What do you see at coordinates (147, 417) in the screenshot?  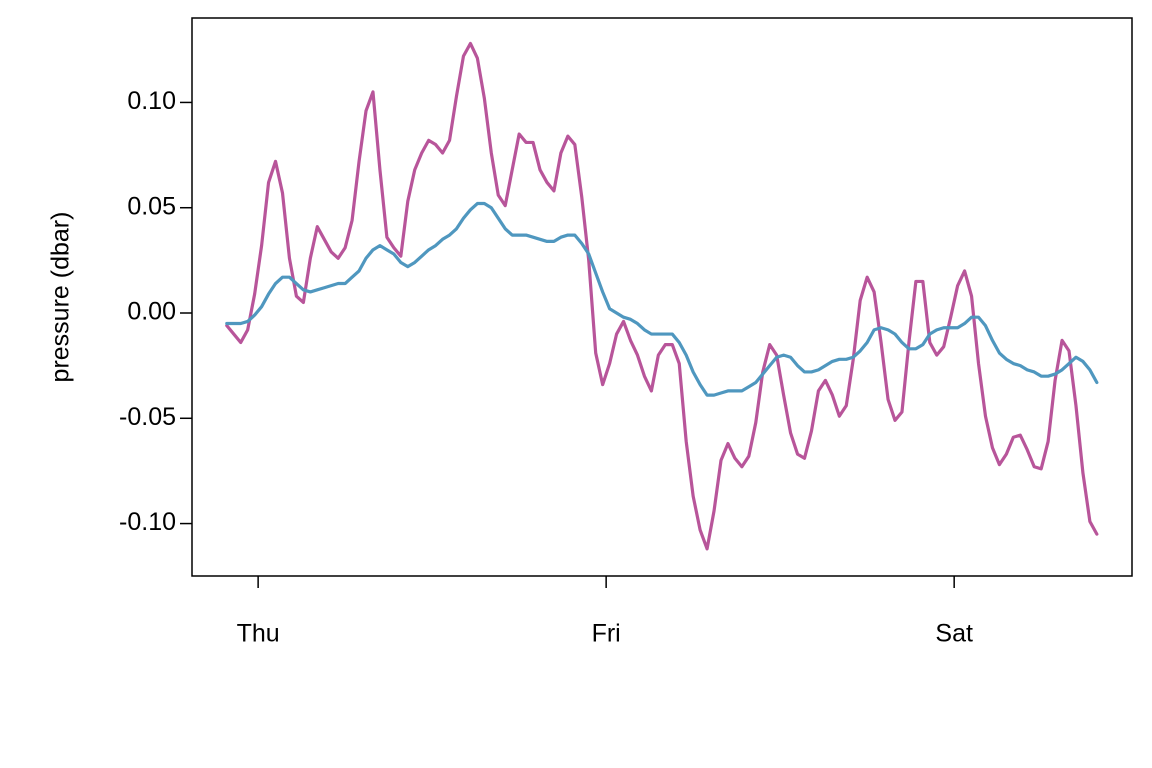 I see `y-tick-label: -0.05` at bounding box center [147, 417].